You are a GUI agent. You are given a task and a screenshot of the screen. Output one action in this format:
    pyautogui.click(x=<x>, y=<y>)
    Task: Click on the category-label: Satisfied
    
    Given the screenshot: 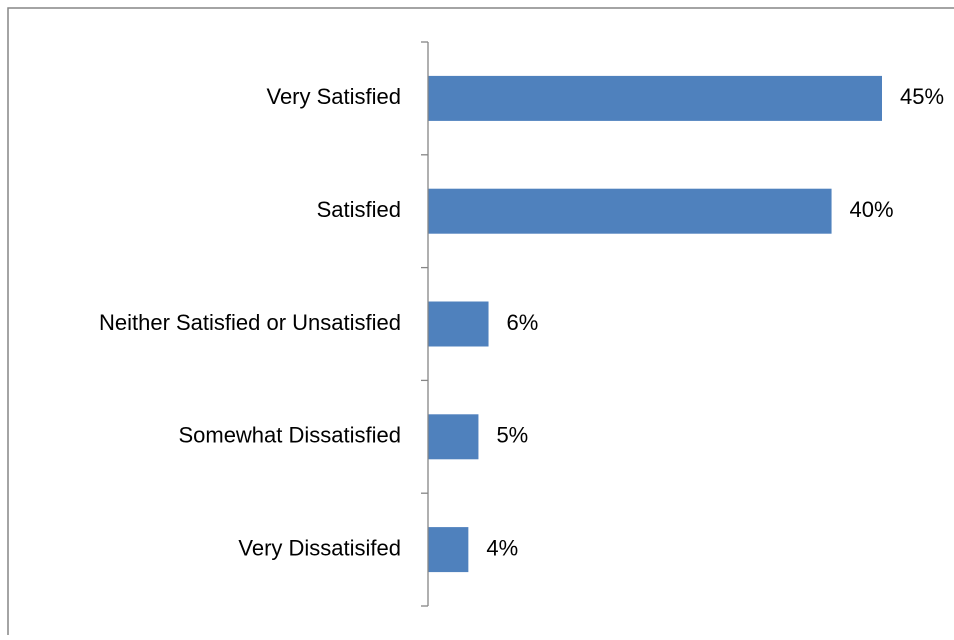 What is the action you would take?
    pyautogui.click(x=359, y=209)
    